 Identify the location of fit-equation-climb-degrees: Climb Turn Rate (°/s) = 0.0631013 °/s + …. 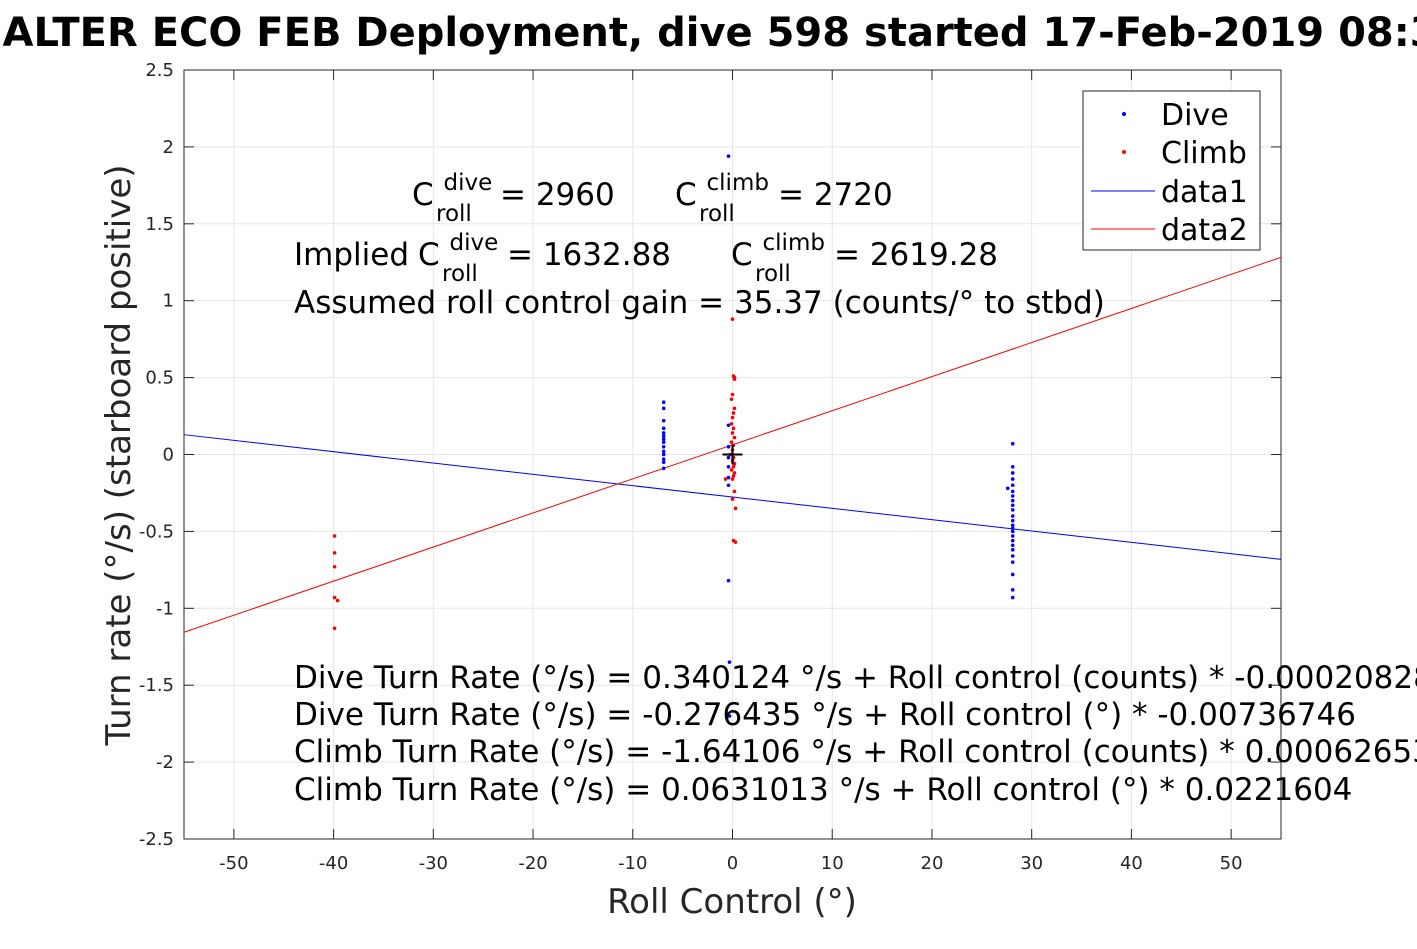
(823, 790).